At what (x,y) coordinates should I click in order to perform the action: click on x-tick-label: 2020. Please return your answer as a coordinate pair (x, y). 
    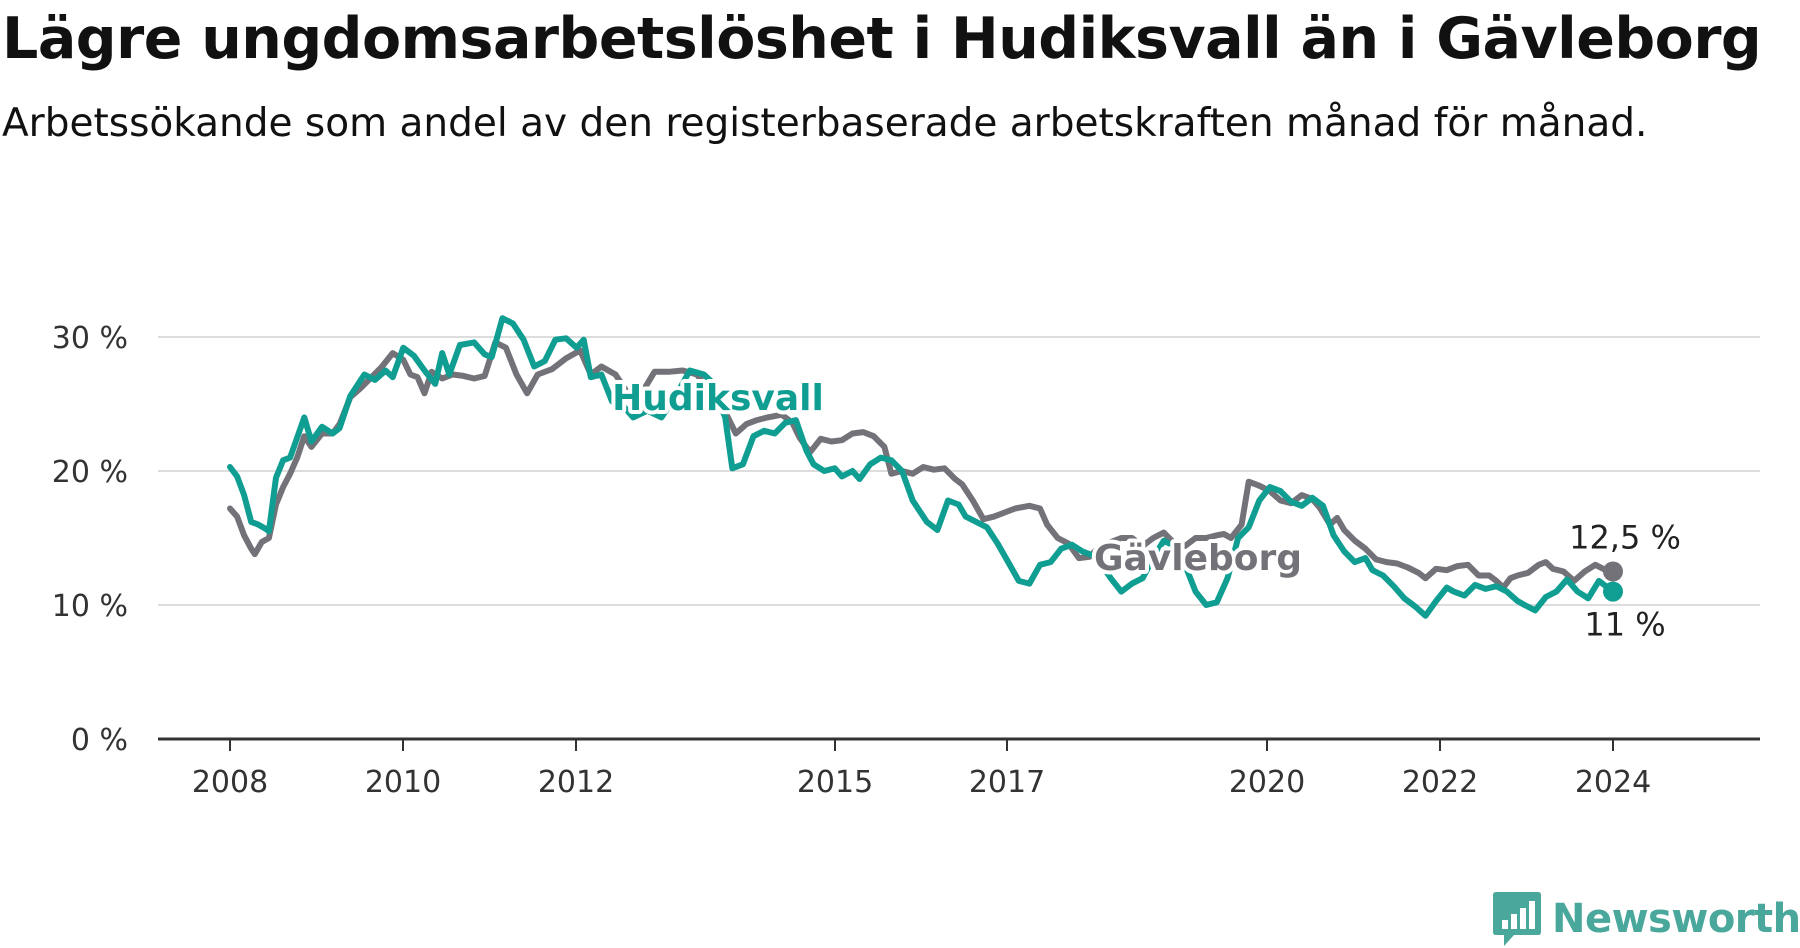
    Looking at the image, I should click on (1267, 782).